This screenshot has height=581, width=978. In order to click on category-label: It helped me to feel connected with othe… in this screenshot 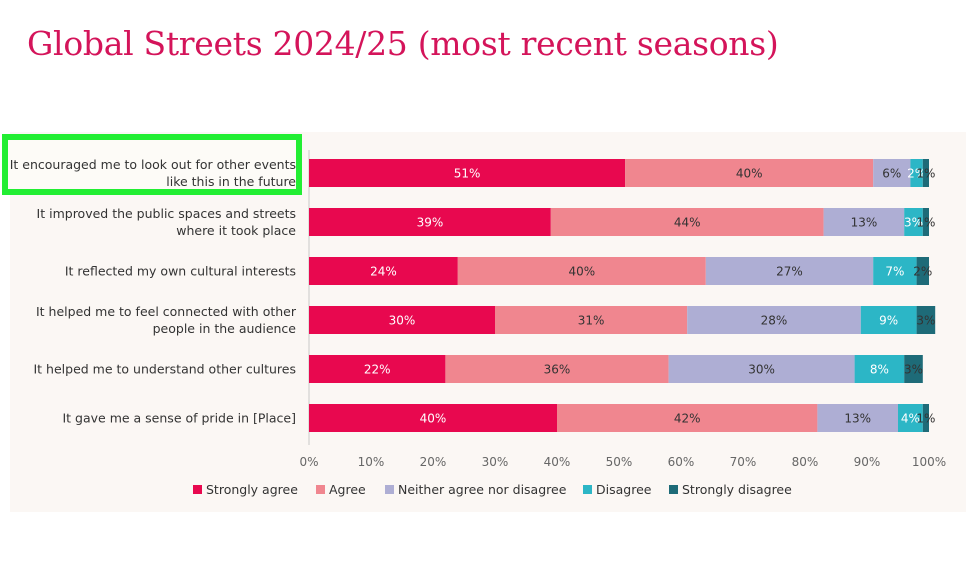, I will do `click(166, 311)`.